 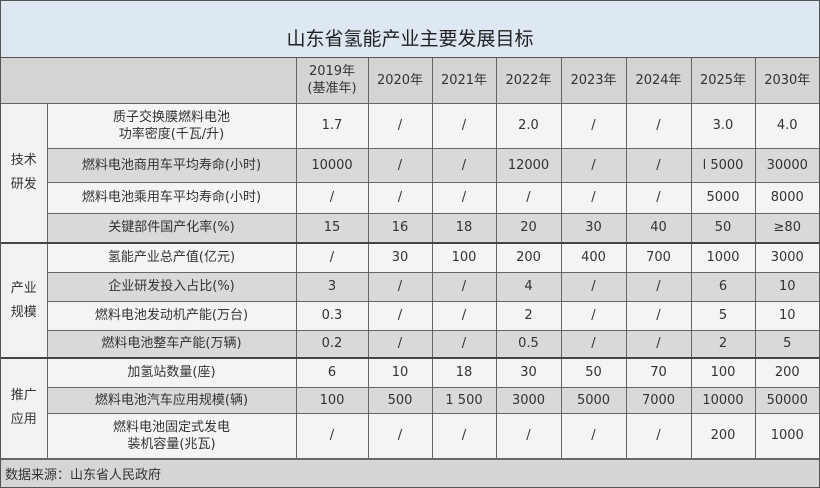 I want to click on metric-label: 企业研发投入占比(%), so click(x=172, y=286).